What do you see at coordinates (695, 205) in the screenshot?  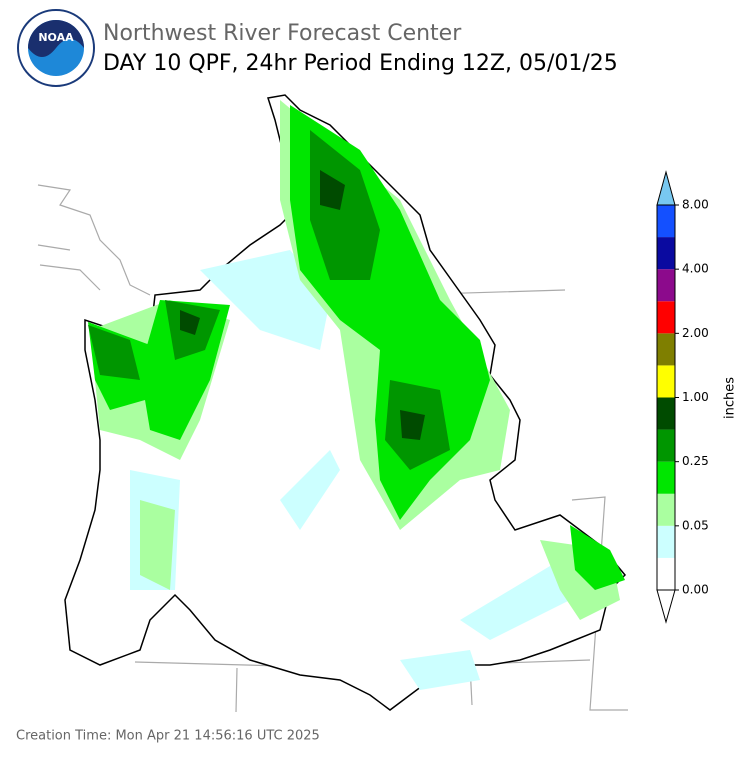 I see `colorbar-tick-label: 8.00` at bounding box center [695, 205].